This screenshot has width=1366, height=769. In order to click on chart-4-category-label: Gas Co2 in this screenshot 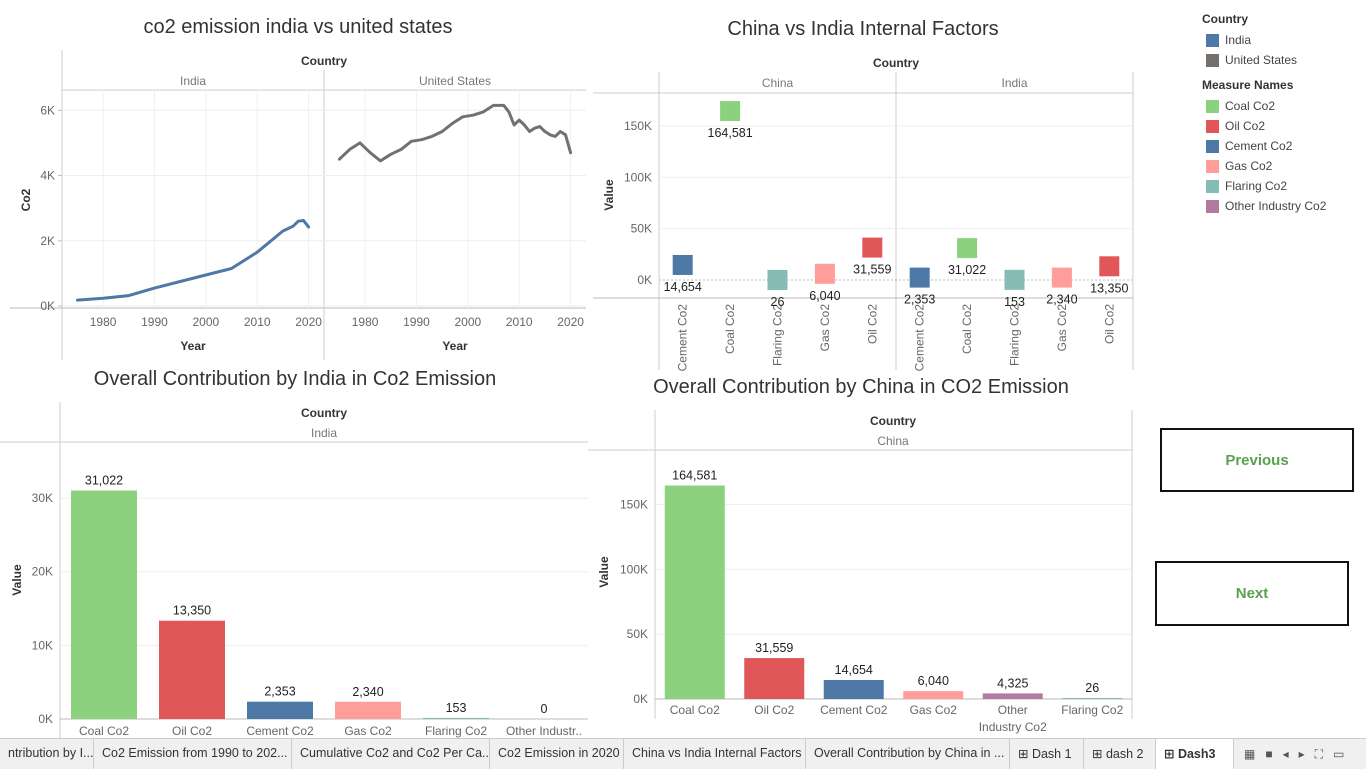, I will do `click(934, 710)`.